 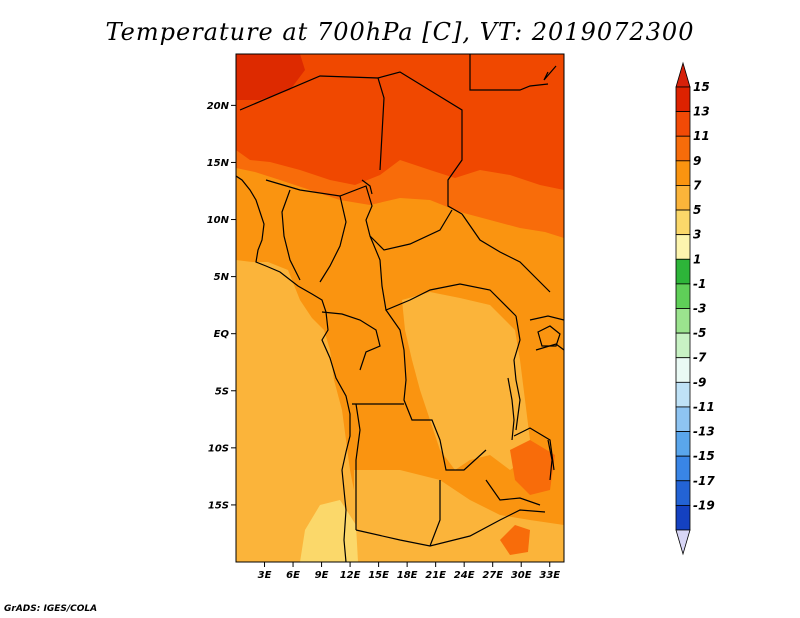 What do you see at coordinates (697, 235) in the screenshot?
I see `colorbar-label: 3` at bounding box center [697, 235].